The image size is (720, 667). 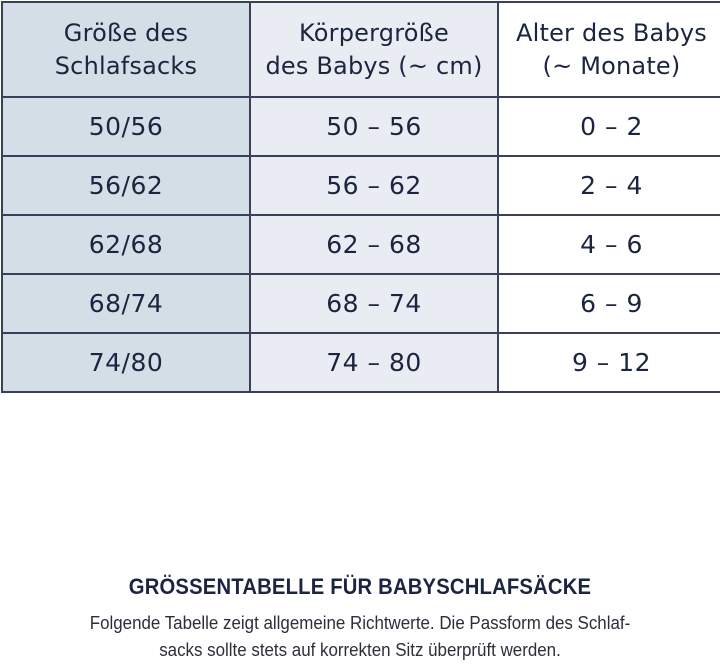 What do you see at coordinates (374, 65) in the screenshot?
I see `header-label: des Babys (~ cm)` at bounding box center [374, 65].